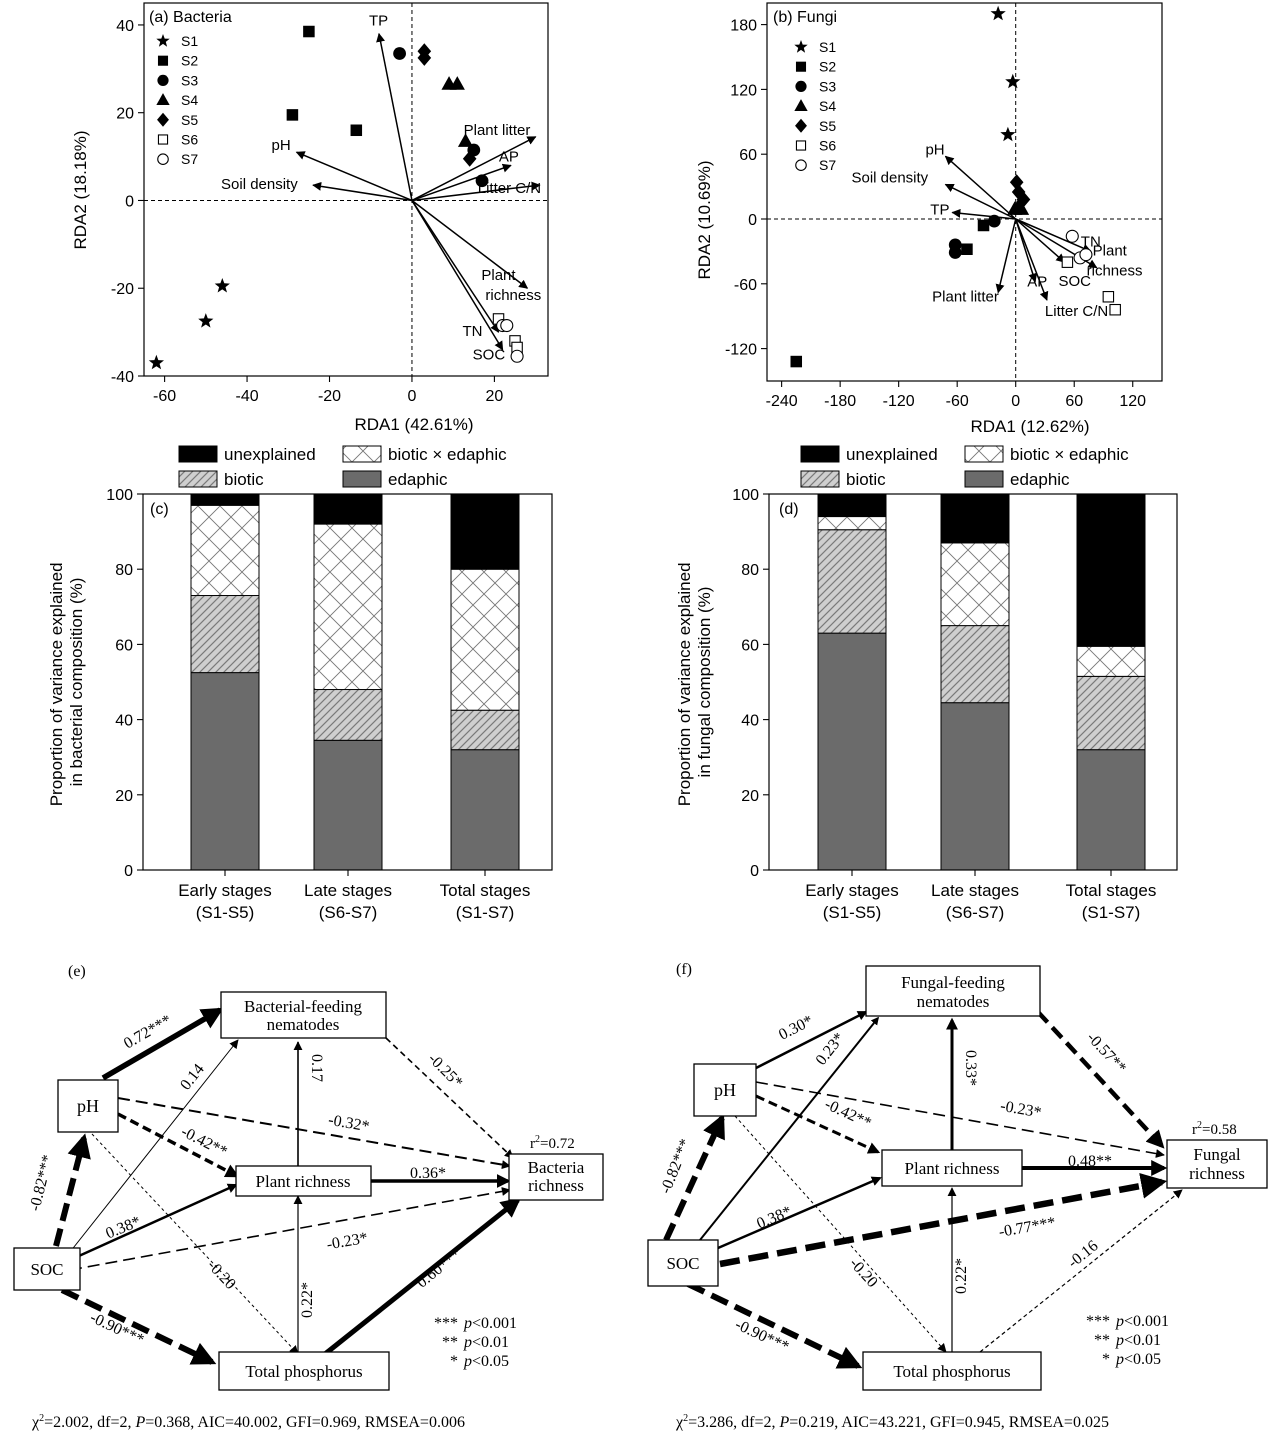  I want to click on bar-early-stages-s1-s5-biotic-edaphic, so click(225, 550).